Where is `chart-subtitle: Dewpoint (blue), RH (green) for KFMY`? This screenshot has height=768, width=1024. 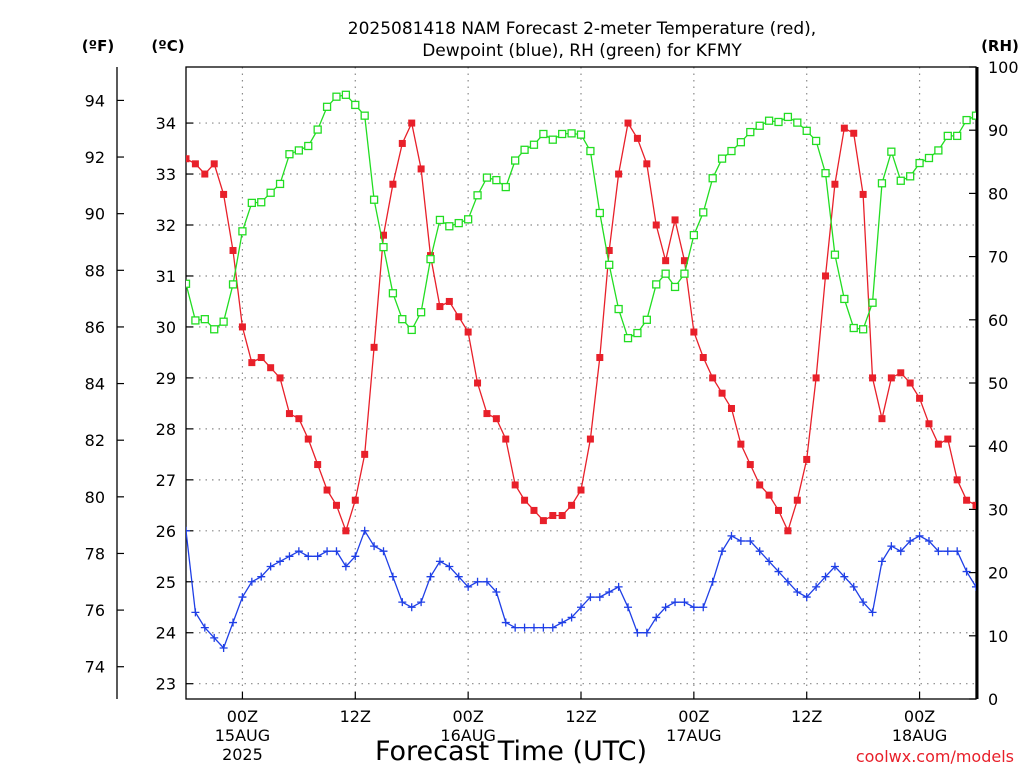 chart-subtitle: Dewpoint (blue), RH (green) for KFMY is located at coordinates (582, 51).